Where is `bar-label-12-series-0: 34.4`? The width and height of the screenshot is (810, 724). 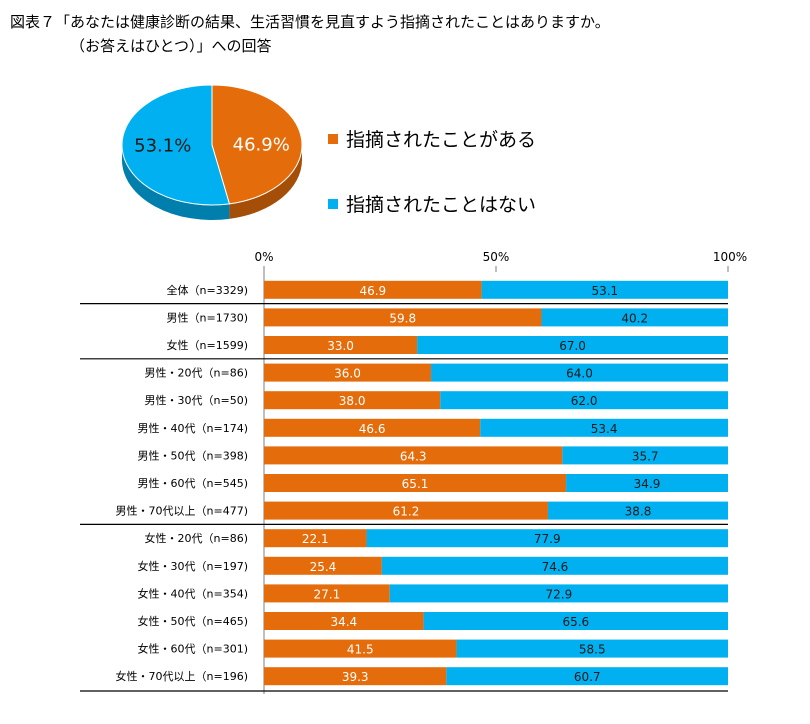 bar-label-12-series-0: 34.4 is located at coordinates (343, 622).